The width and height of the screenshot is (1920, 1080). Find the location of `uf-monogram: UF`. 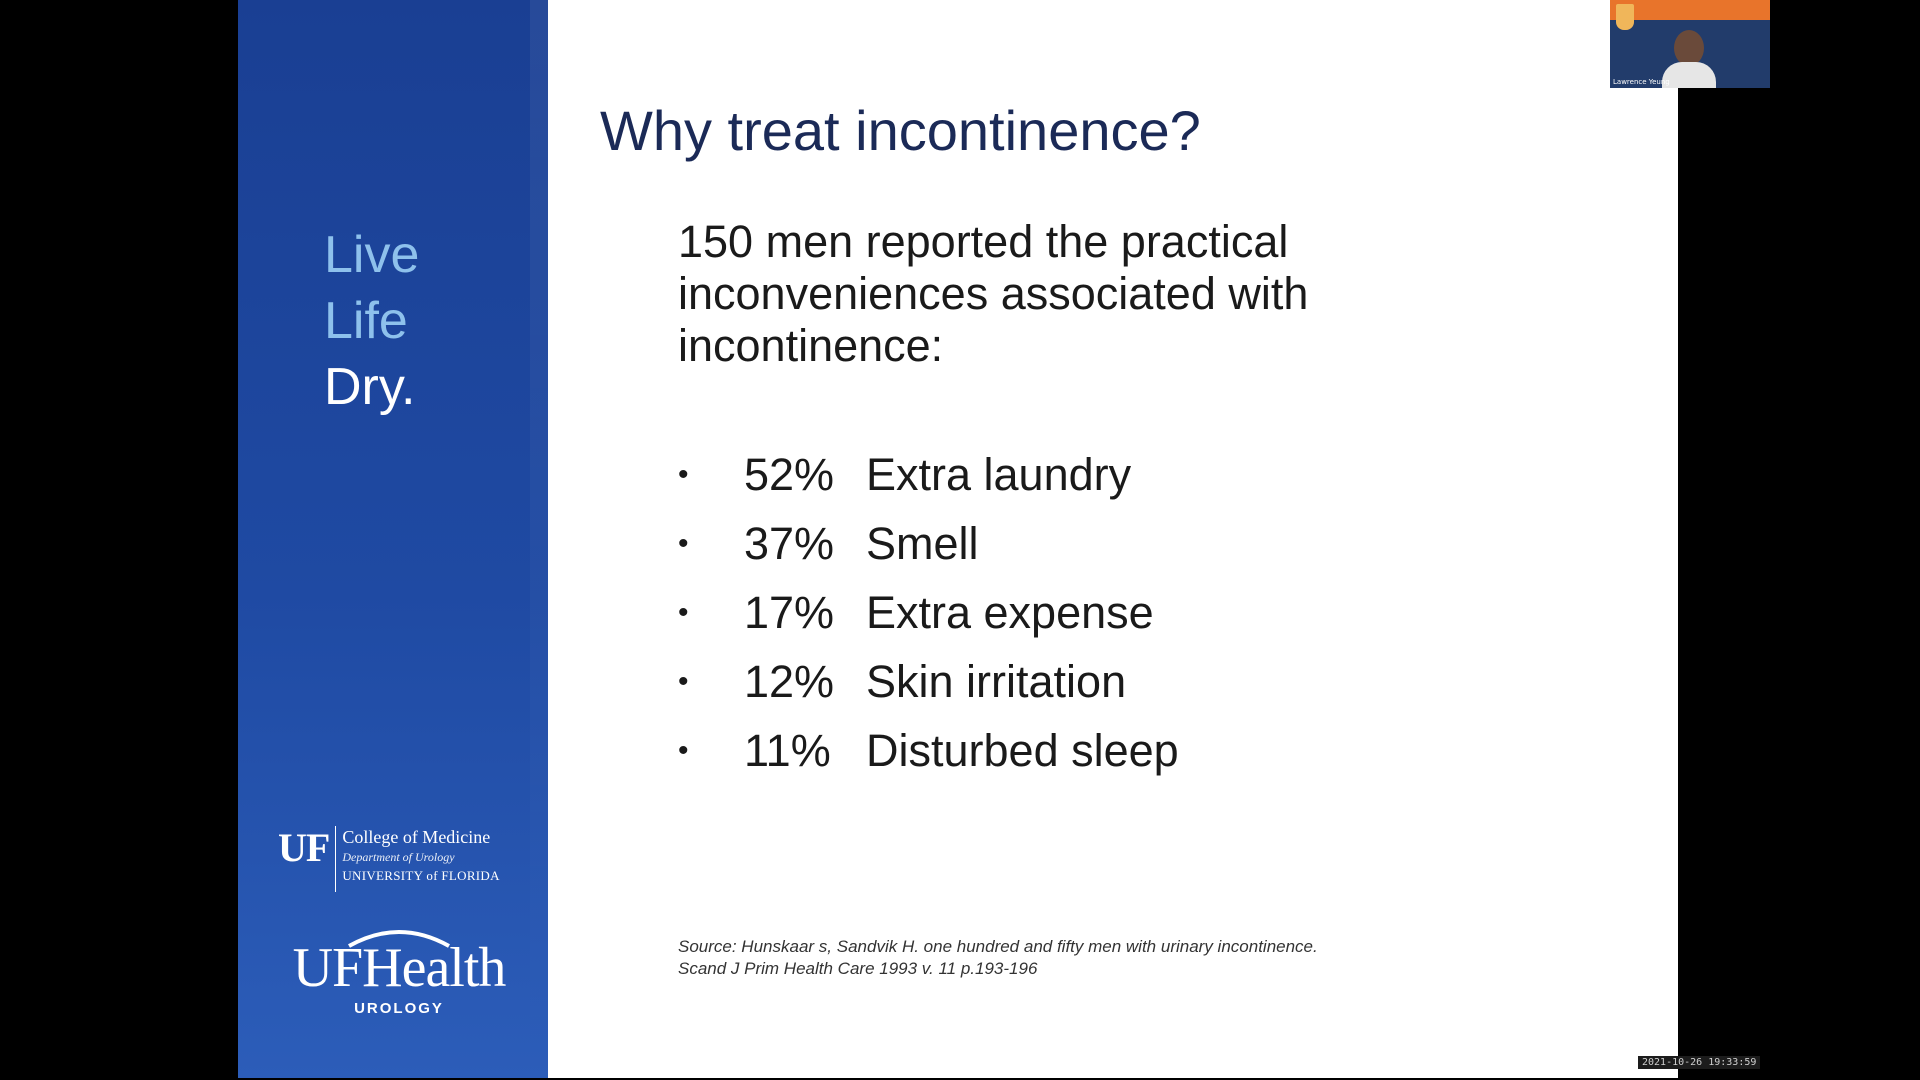

uf-monogram: UF is located at coordinates (307, 859).